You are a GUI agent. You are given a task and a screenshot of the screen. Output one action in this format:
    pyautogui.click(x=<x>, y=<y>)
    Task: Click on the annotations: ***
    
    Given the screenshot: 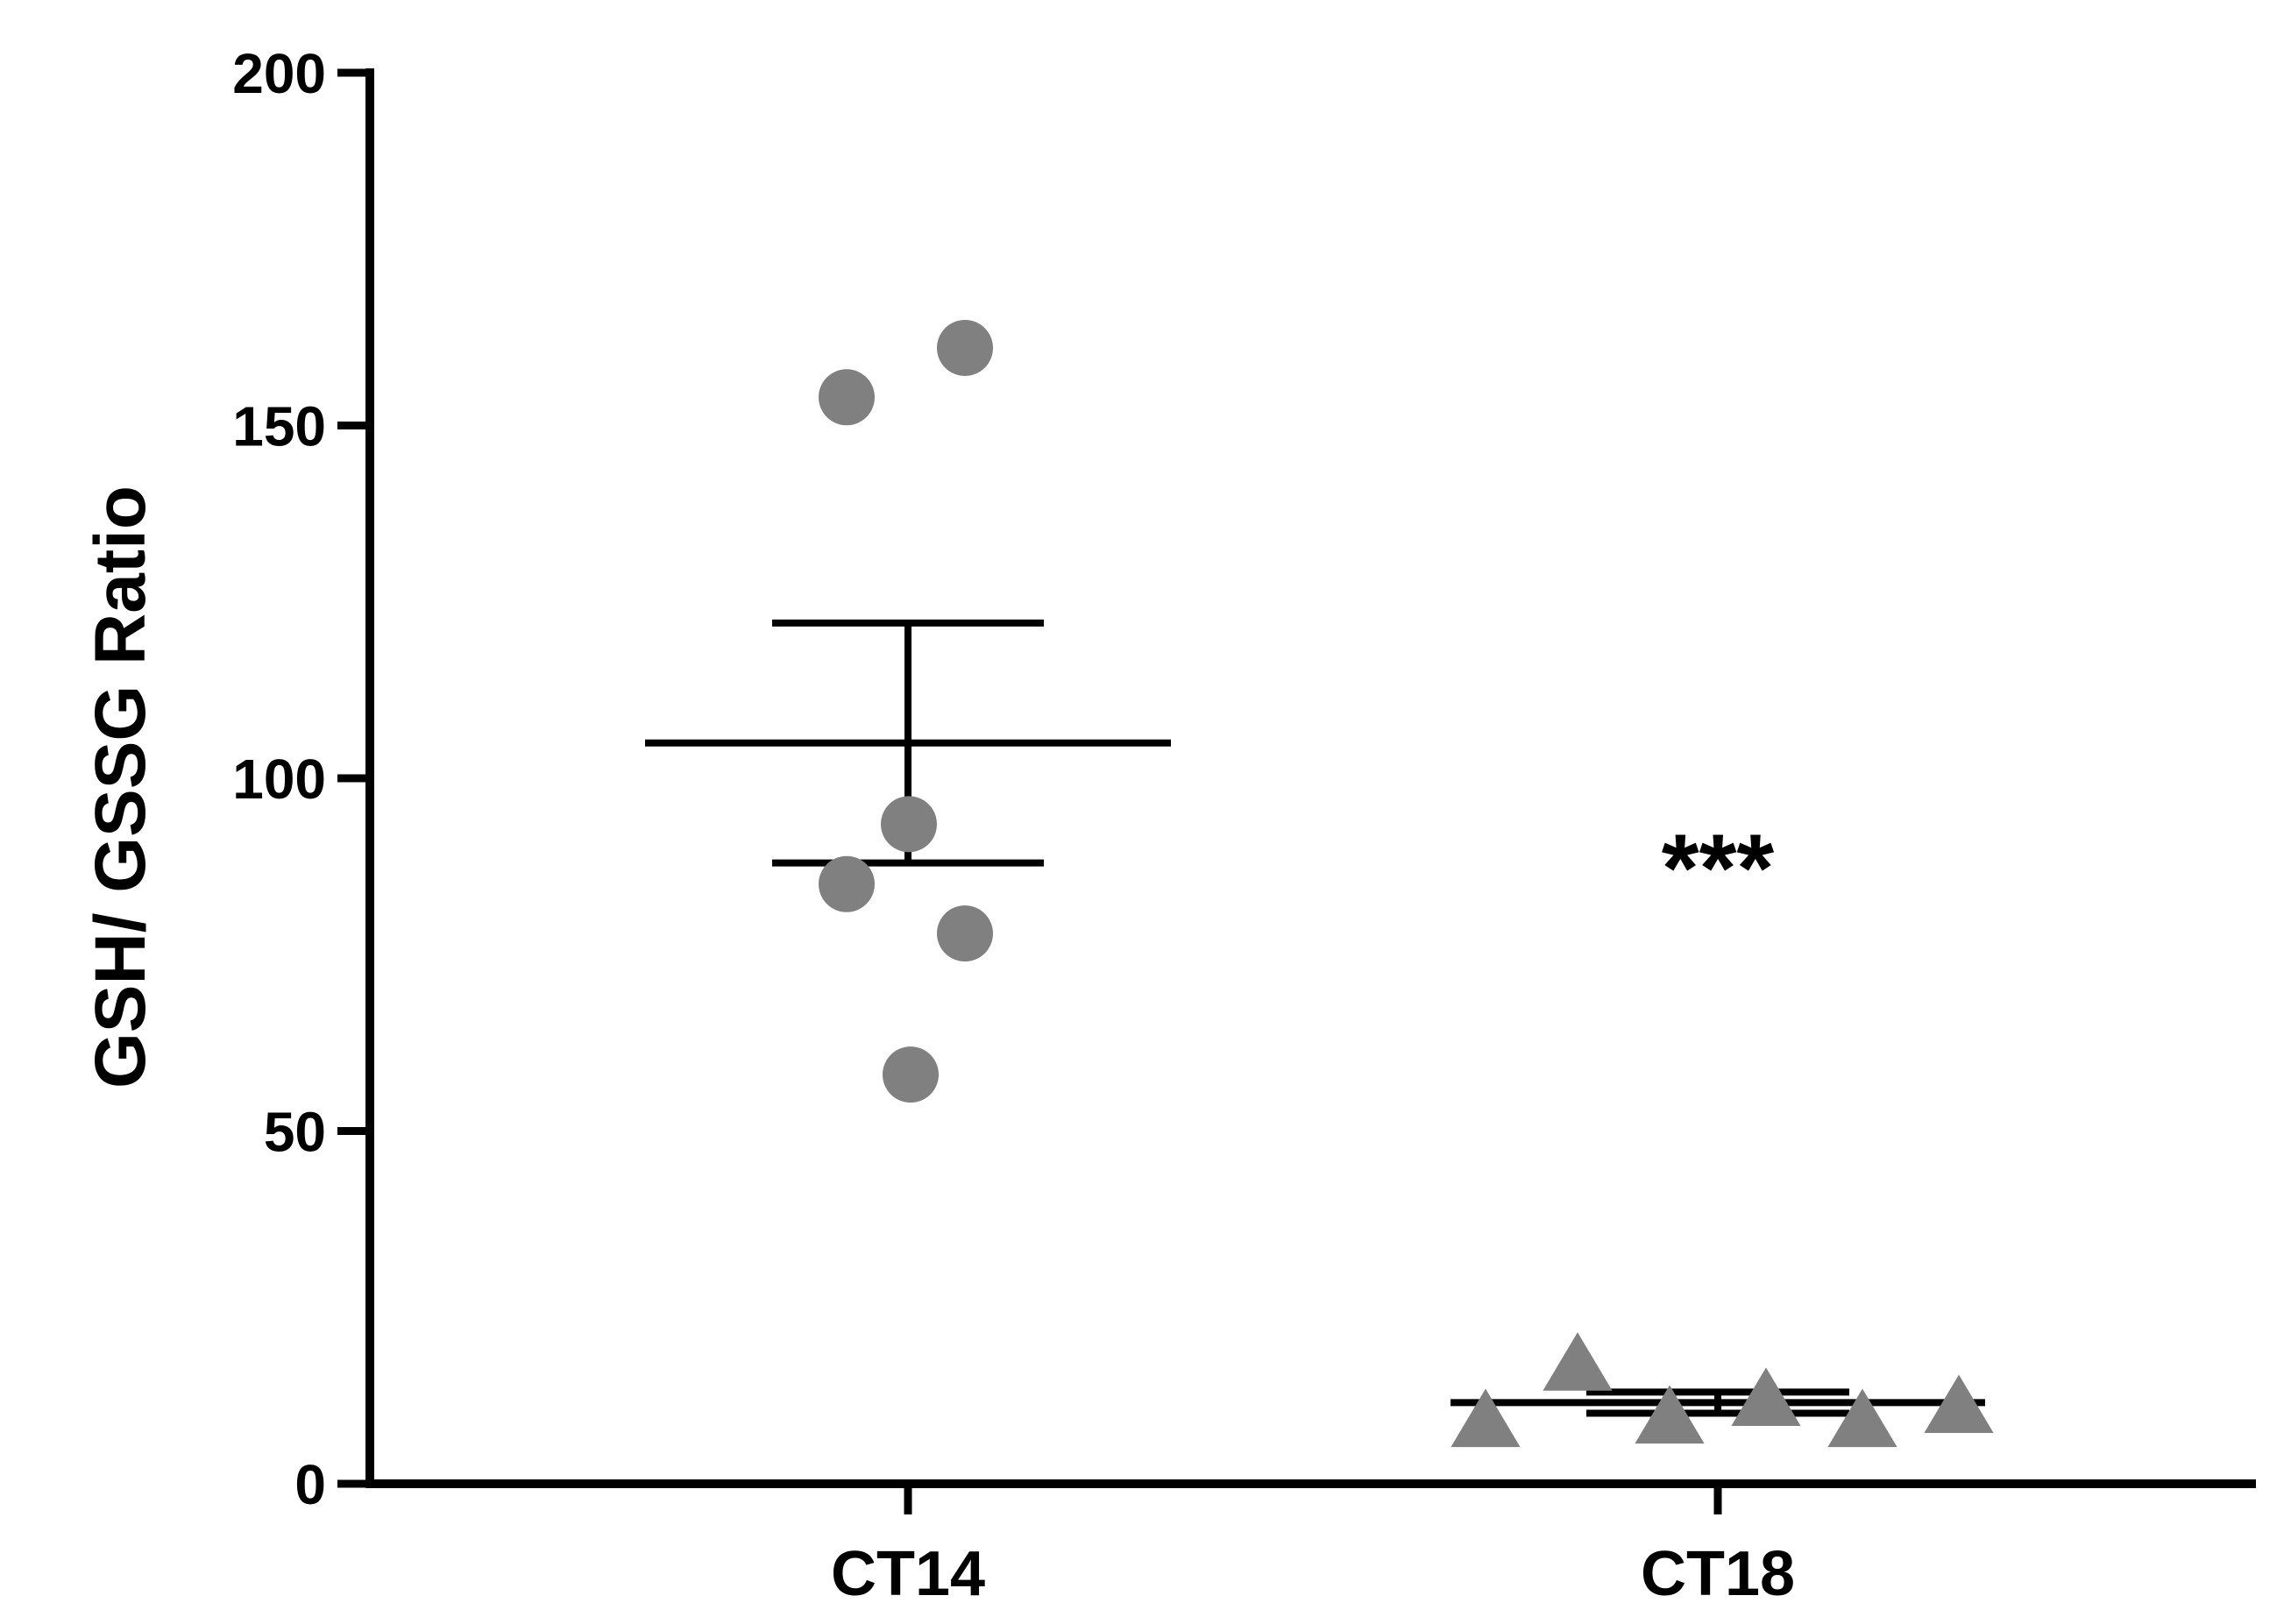 What is the action you would take?
    pyautogui.click(x=1719, y=869)
    